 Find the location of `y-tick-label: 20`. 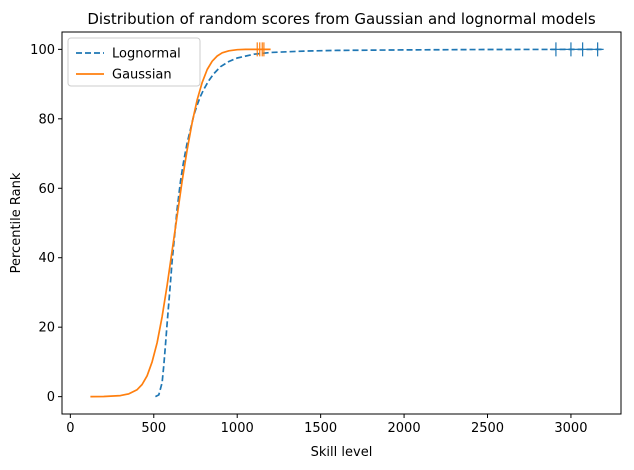

y-tick-label: 20 is located at coordinates (46, 328).